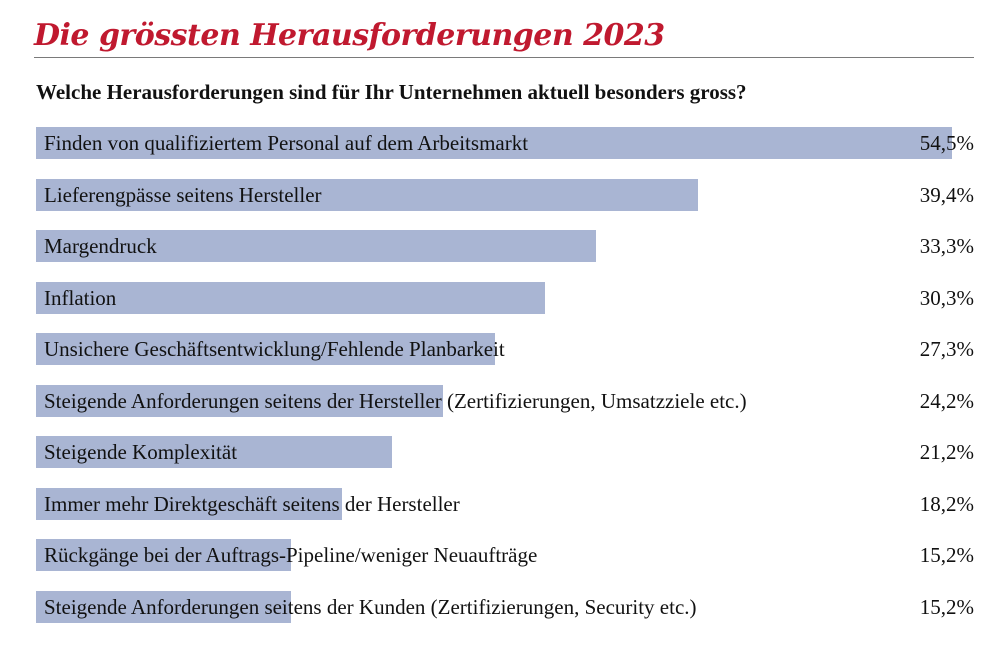 The image size is (1000, 649). Describe the element at coordinates (946, 503) in the screenshot. I see `value-label: 18,2%` at that location.